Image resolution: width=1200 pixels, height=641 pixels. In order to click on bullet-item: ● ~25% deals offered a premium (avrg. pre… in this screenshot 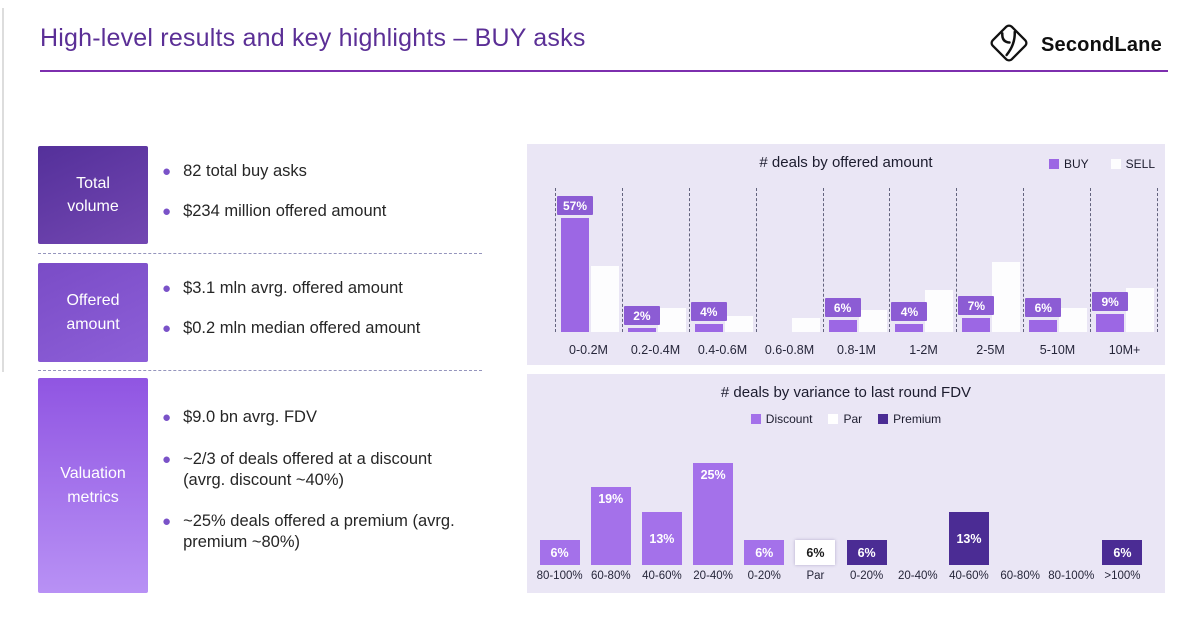, I will do `click(312, 531)`.